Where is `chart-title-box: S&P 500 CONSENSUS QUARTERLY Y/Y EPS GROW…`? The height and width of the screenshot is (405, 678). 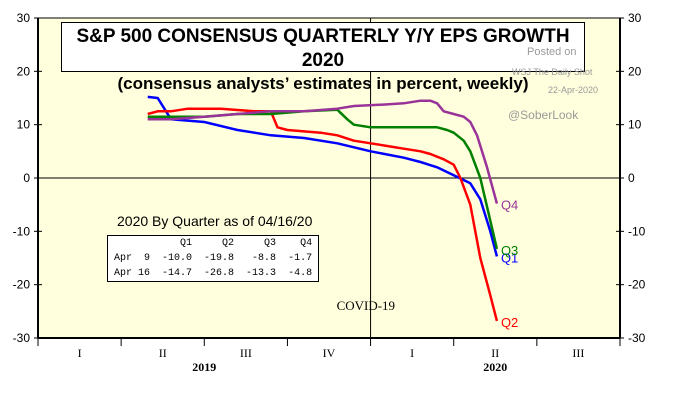 chart-title-box: S&P 500 CONSENSUS QUARTERLY Y/Y EPS GROW… is located at coordinates (323, 57).